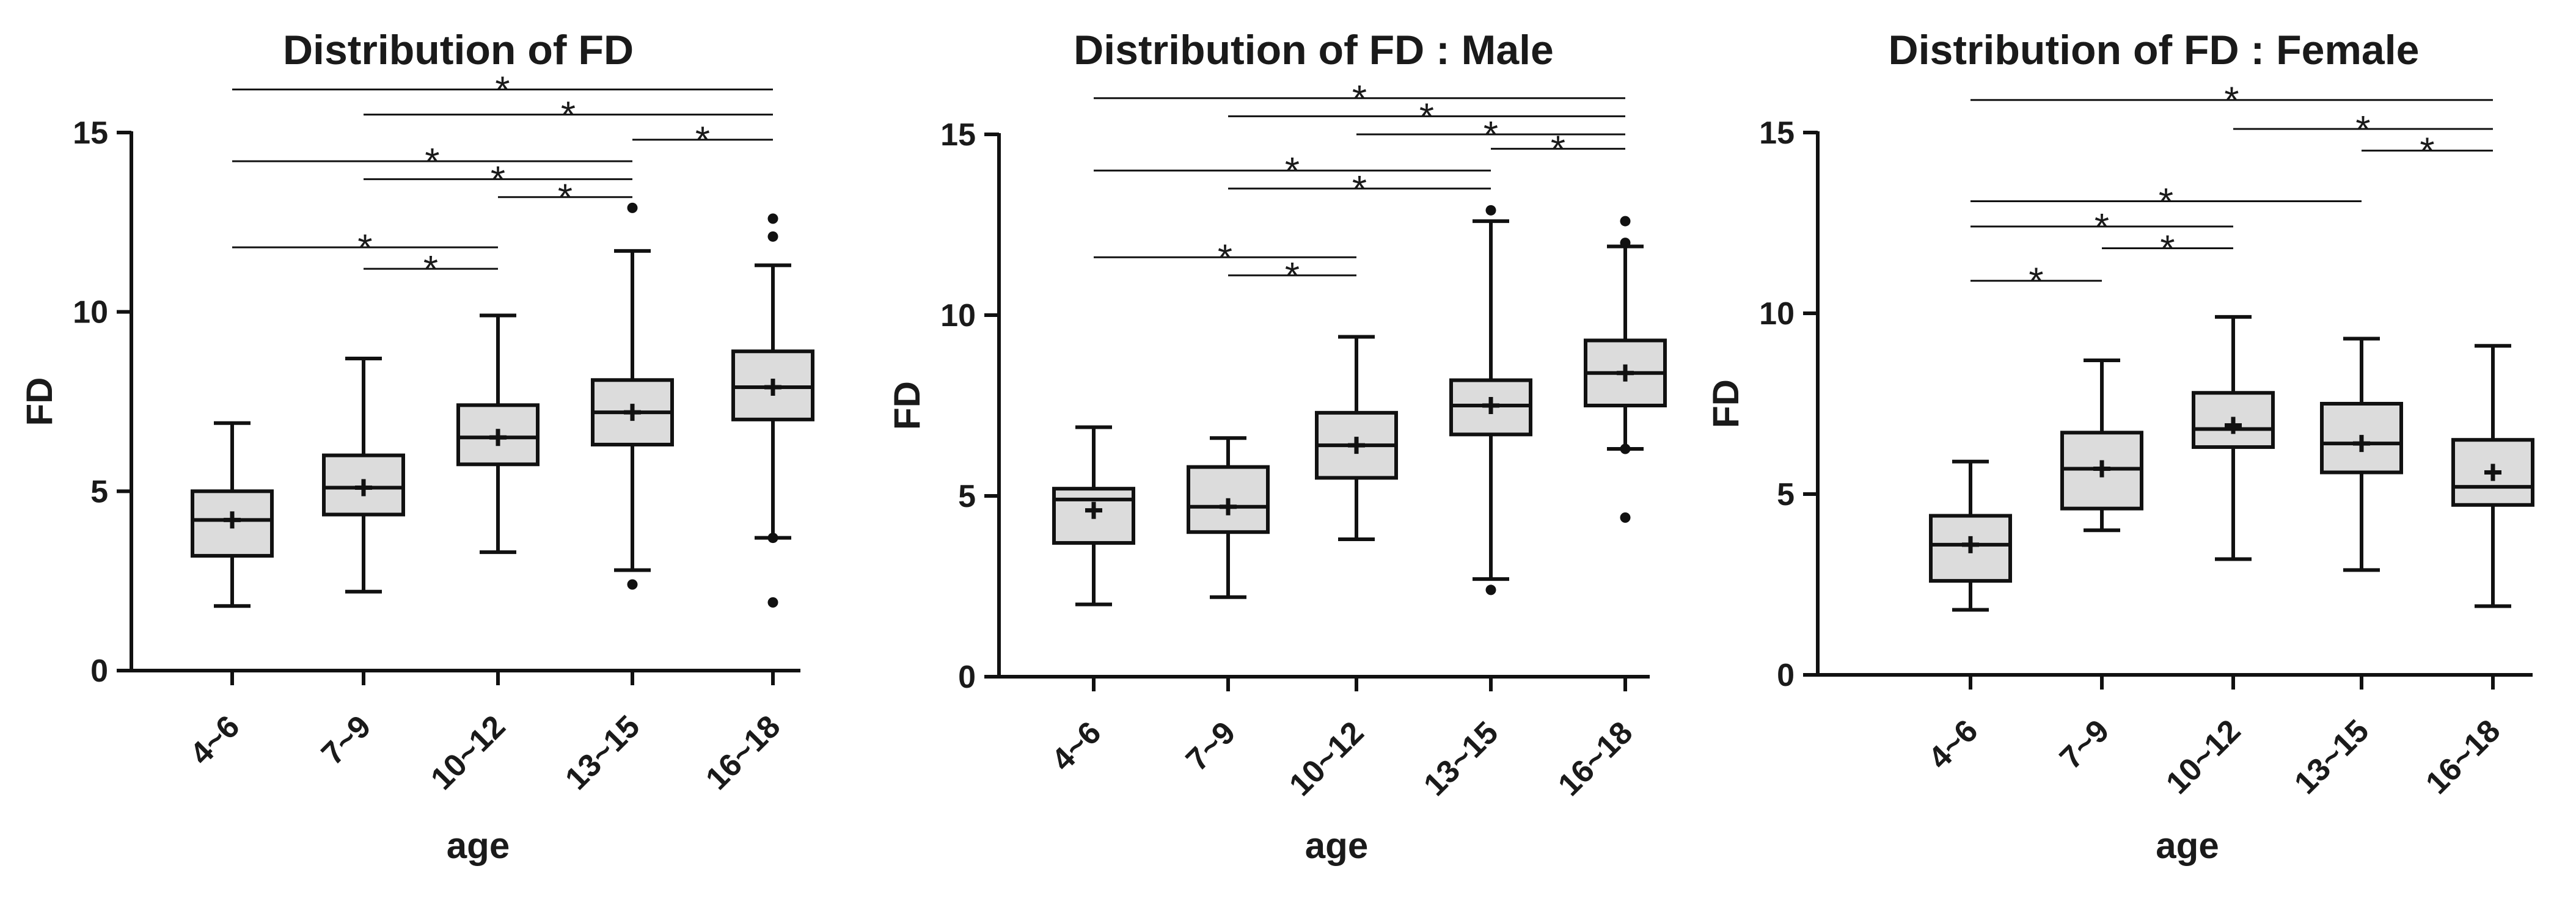 This screenshot has height=899, width=2576. Describe the element at coordinates (2154, 50) in the screenshot. I see `chart-title: Distribution of FD : Female` at that location.